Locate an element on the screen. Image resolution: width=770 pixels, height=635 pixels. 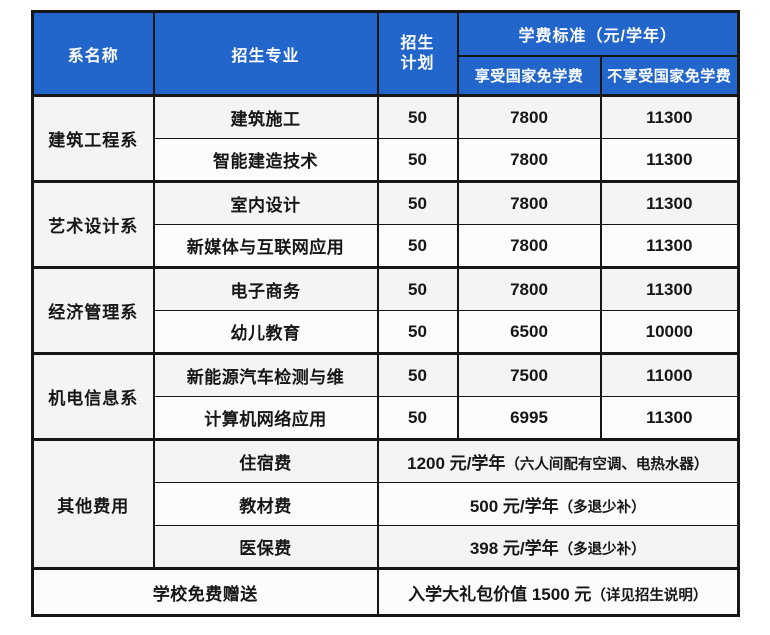
header-row-1: 系名称 招生专业 招生 计划 学费标准（元/学年） is located at coordinates (385, 53).